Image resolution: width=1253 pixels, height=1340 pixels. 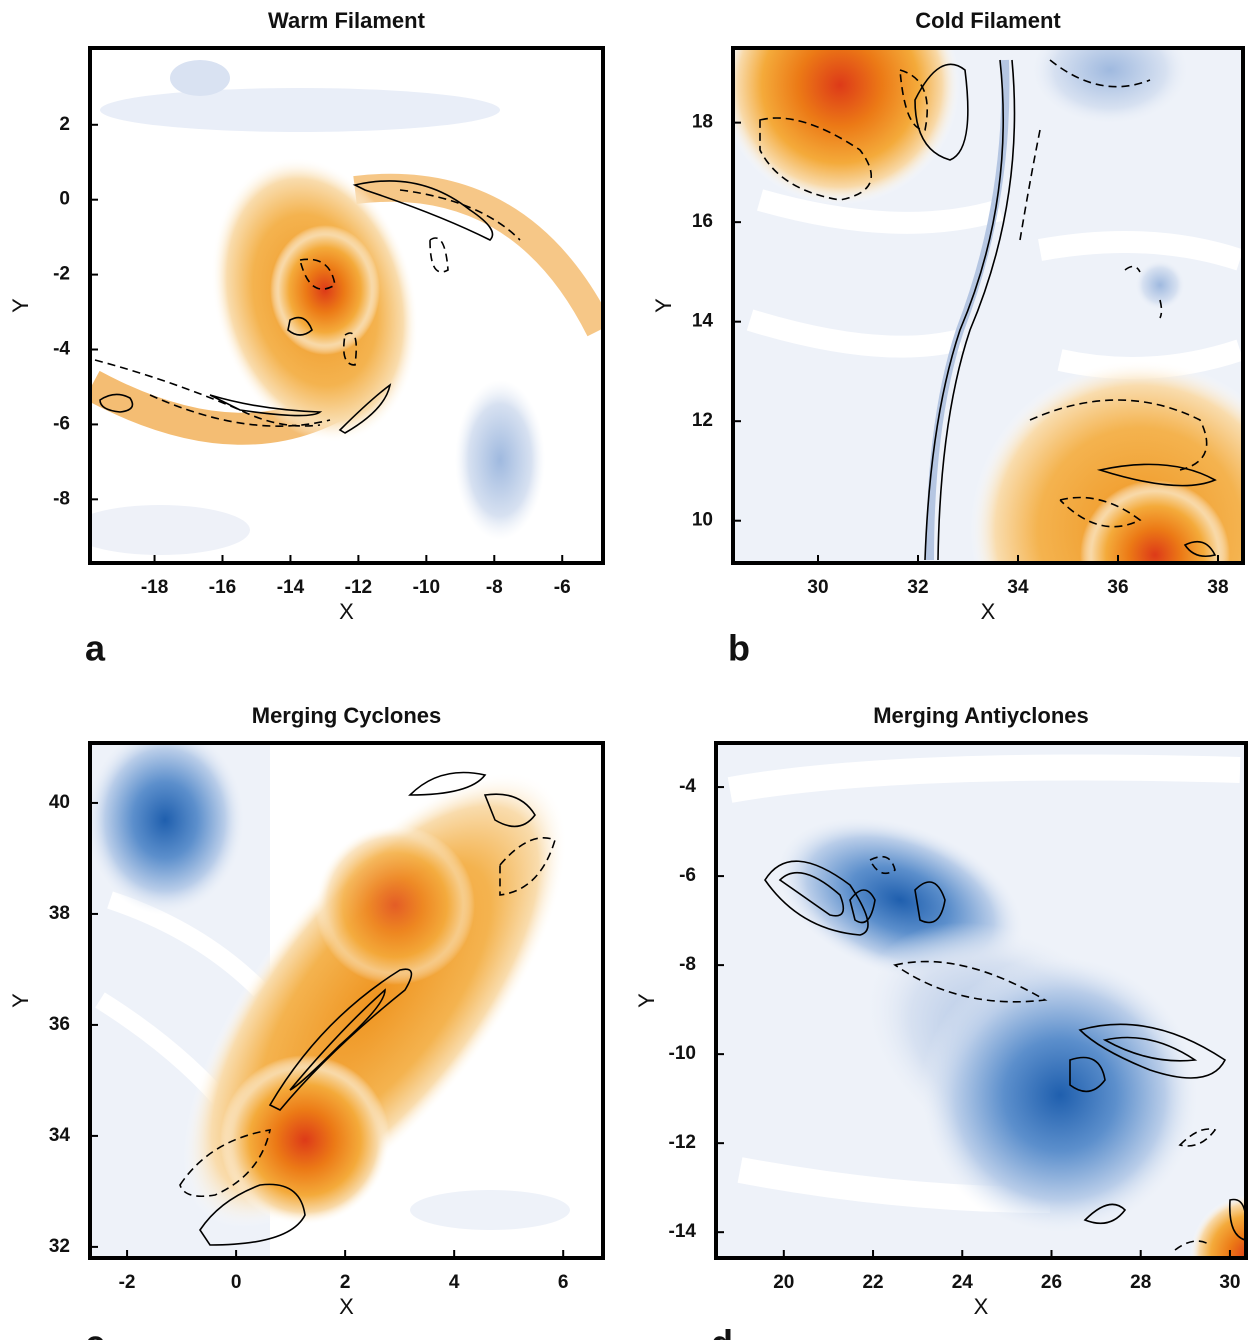 I want to click on y-tick-label: 32, so click(x=59, y=1246).